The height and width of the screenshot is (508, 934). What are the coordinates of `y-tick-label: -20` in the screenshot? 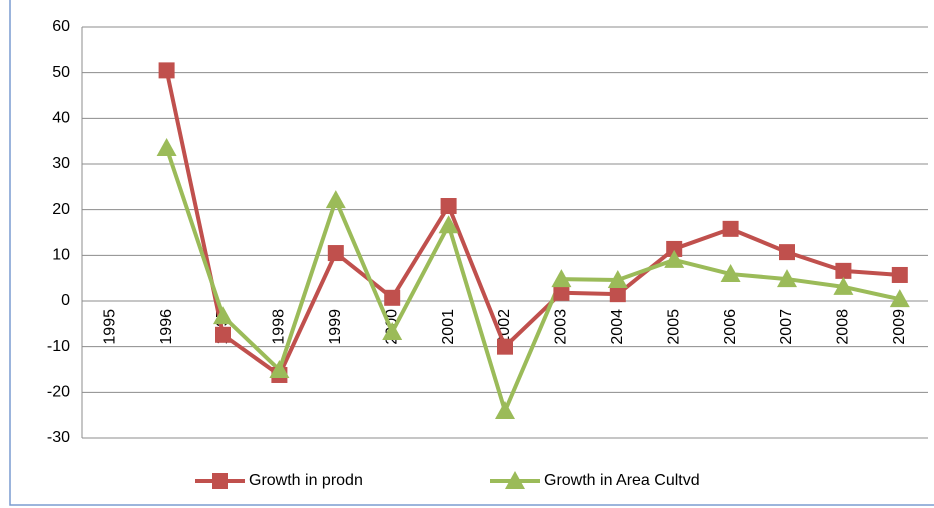 It's located at (58, 392).